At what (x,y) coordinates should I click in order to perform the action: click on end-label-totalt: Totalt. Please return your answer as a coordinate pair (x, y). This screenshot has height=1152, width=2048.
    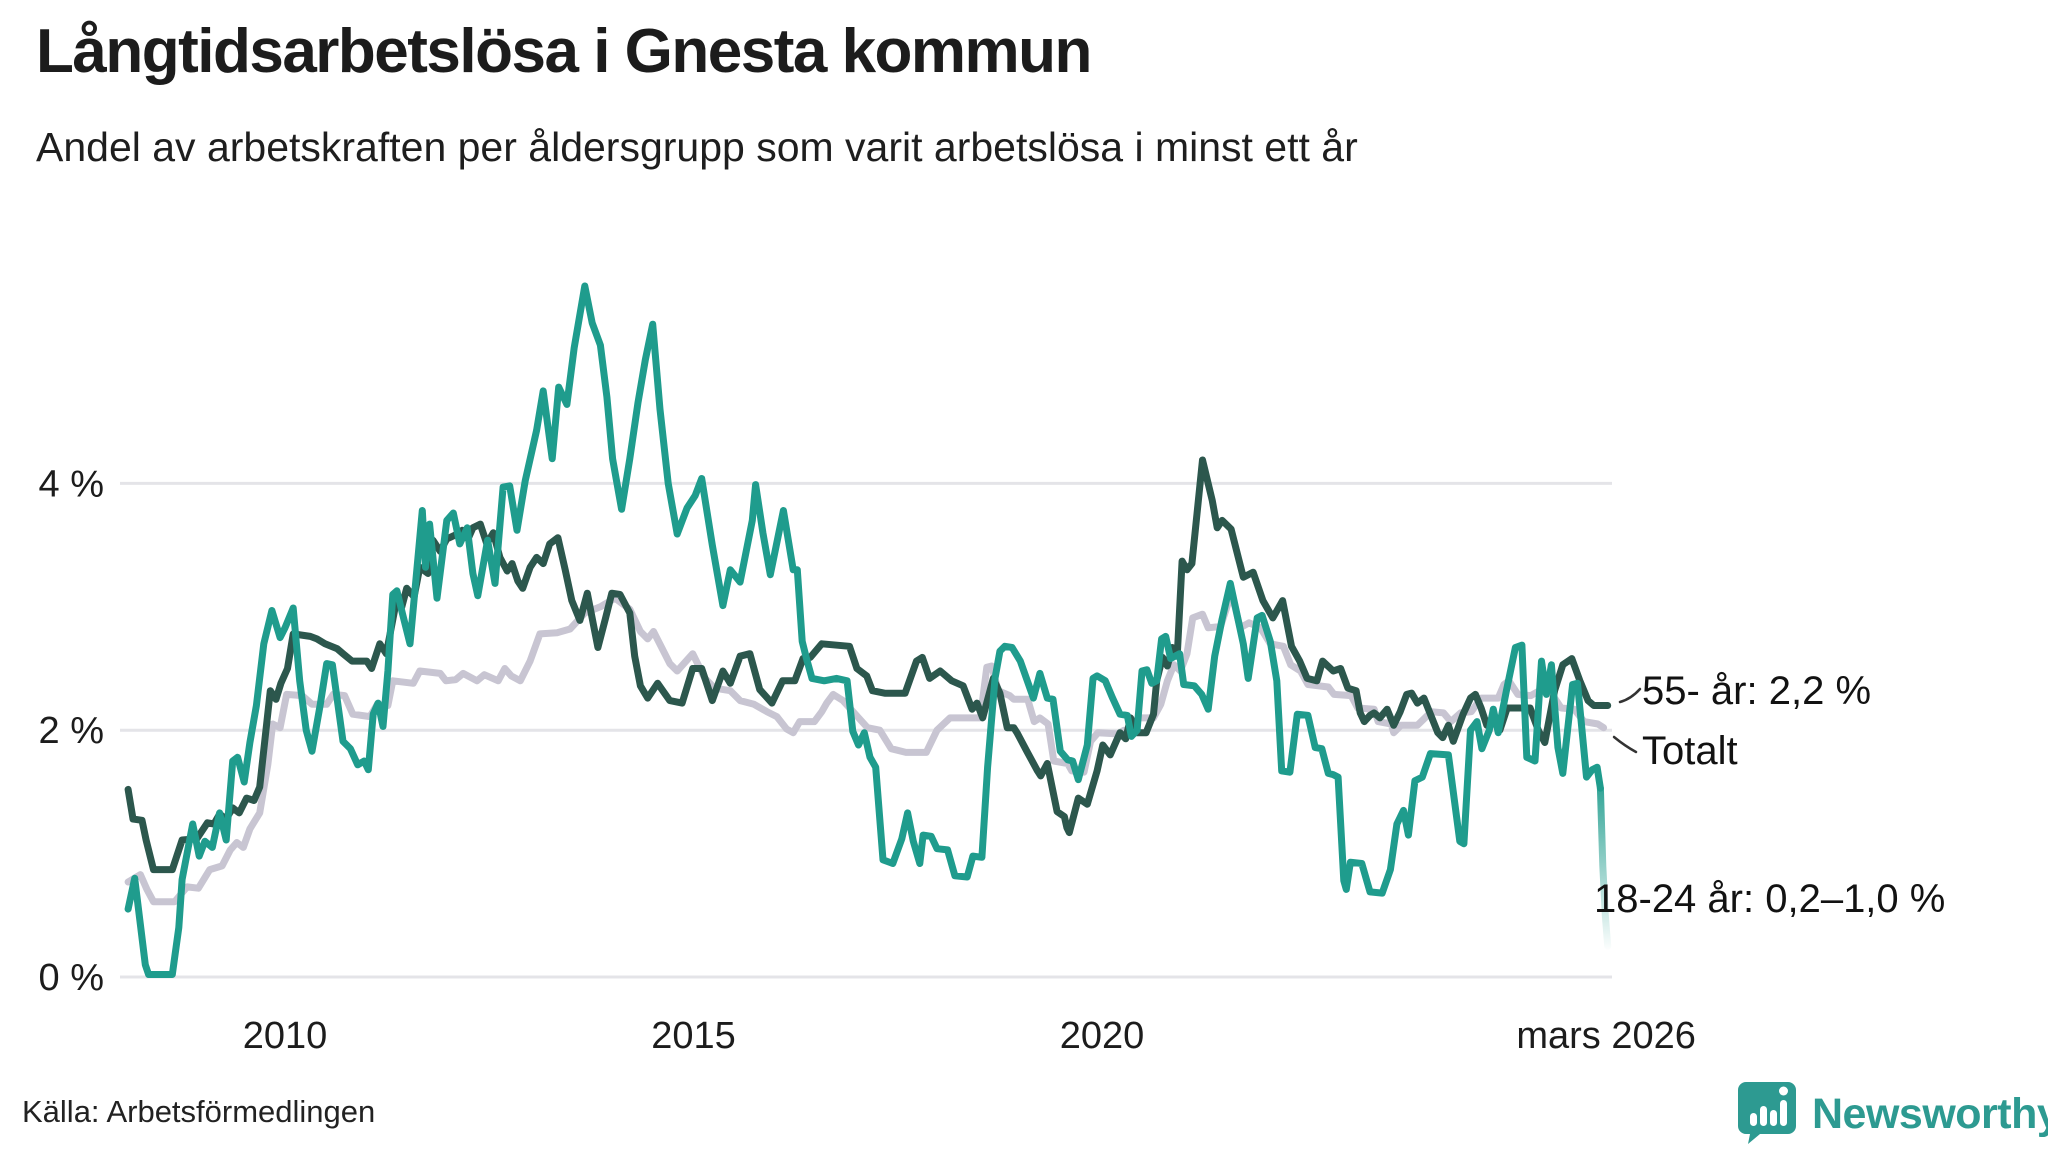
    Looking at the image, I should click on (1690, 751).